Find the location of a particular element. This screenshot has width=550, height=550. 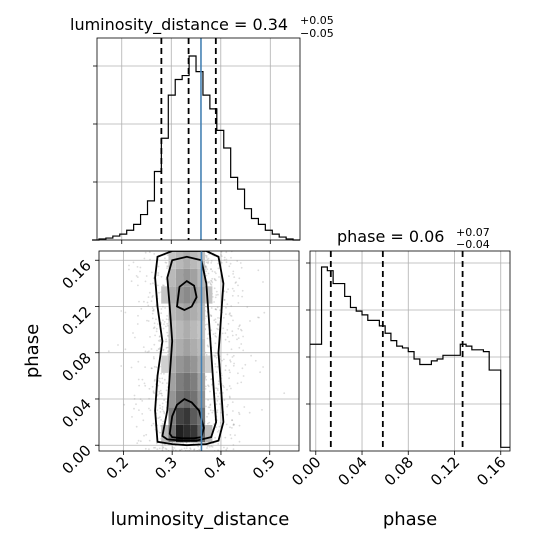

joint-ytick-label-0: 0.00 is located at coordinates (76, 459).